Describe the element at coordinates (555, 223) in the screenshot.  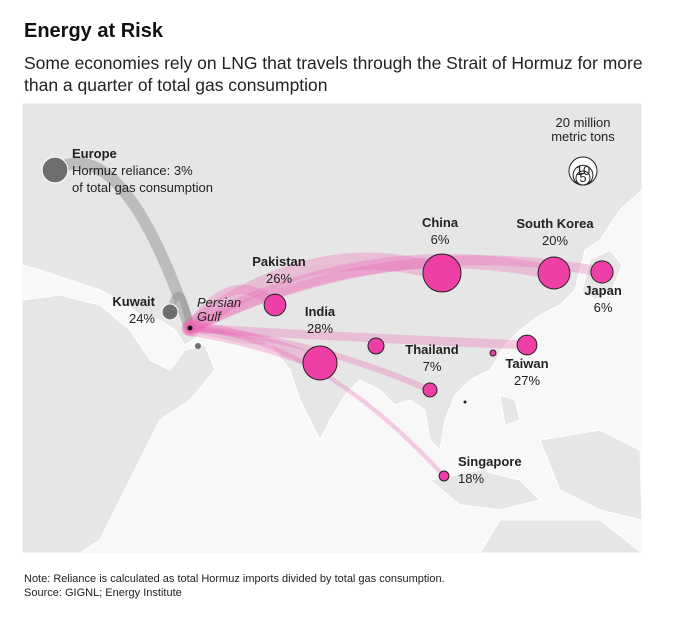
I see `location-name: South Korea` at that location.